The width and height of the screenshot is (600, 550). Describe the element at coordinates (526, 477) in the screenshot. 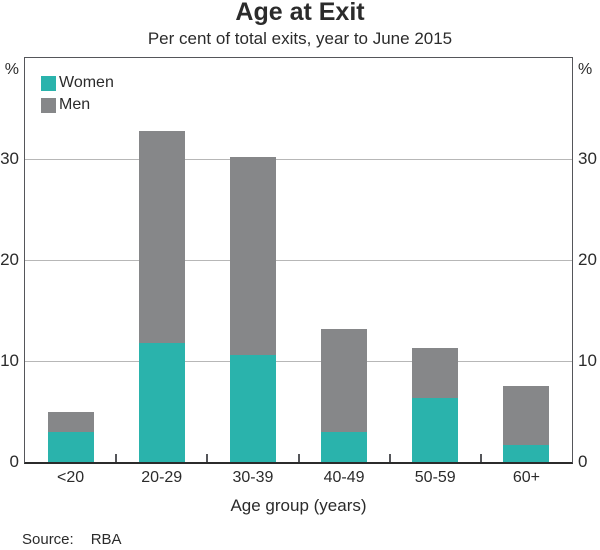

I see `x-tick-label-60+: 60+` at that location.